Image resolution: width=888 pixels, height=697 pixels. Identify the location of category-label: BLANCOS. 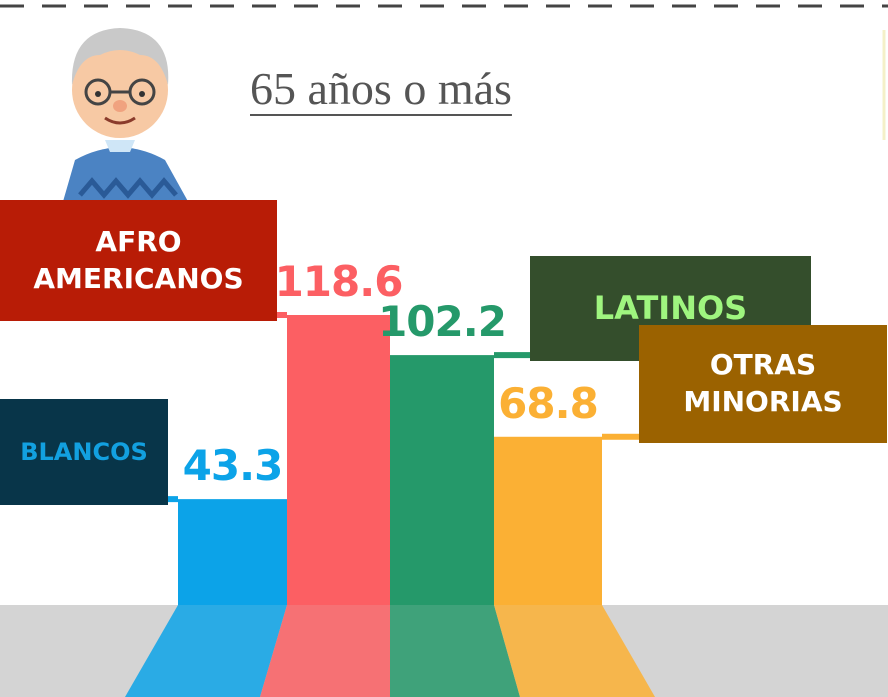
(84, 452).